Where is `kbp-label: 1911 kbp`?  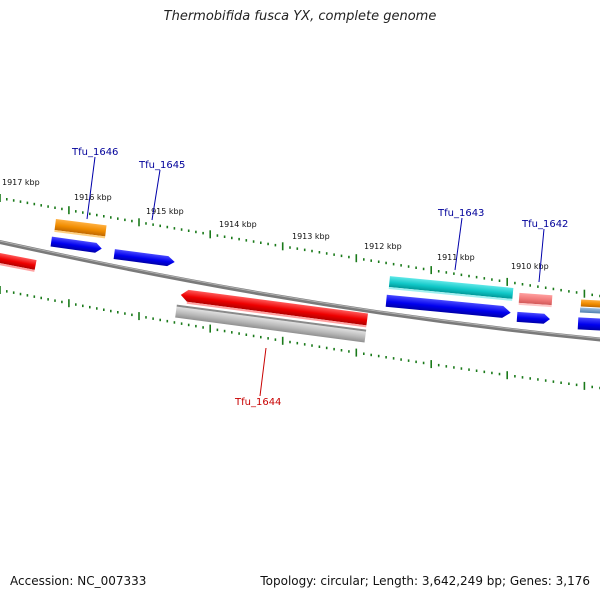 kbp-label: 1911 kbp is located at coordinates (456, 257).